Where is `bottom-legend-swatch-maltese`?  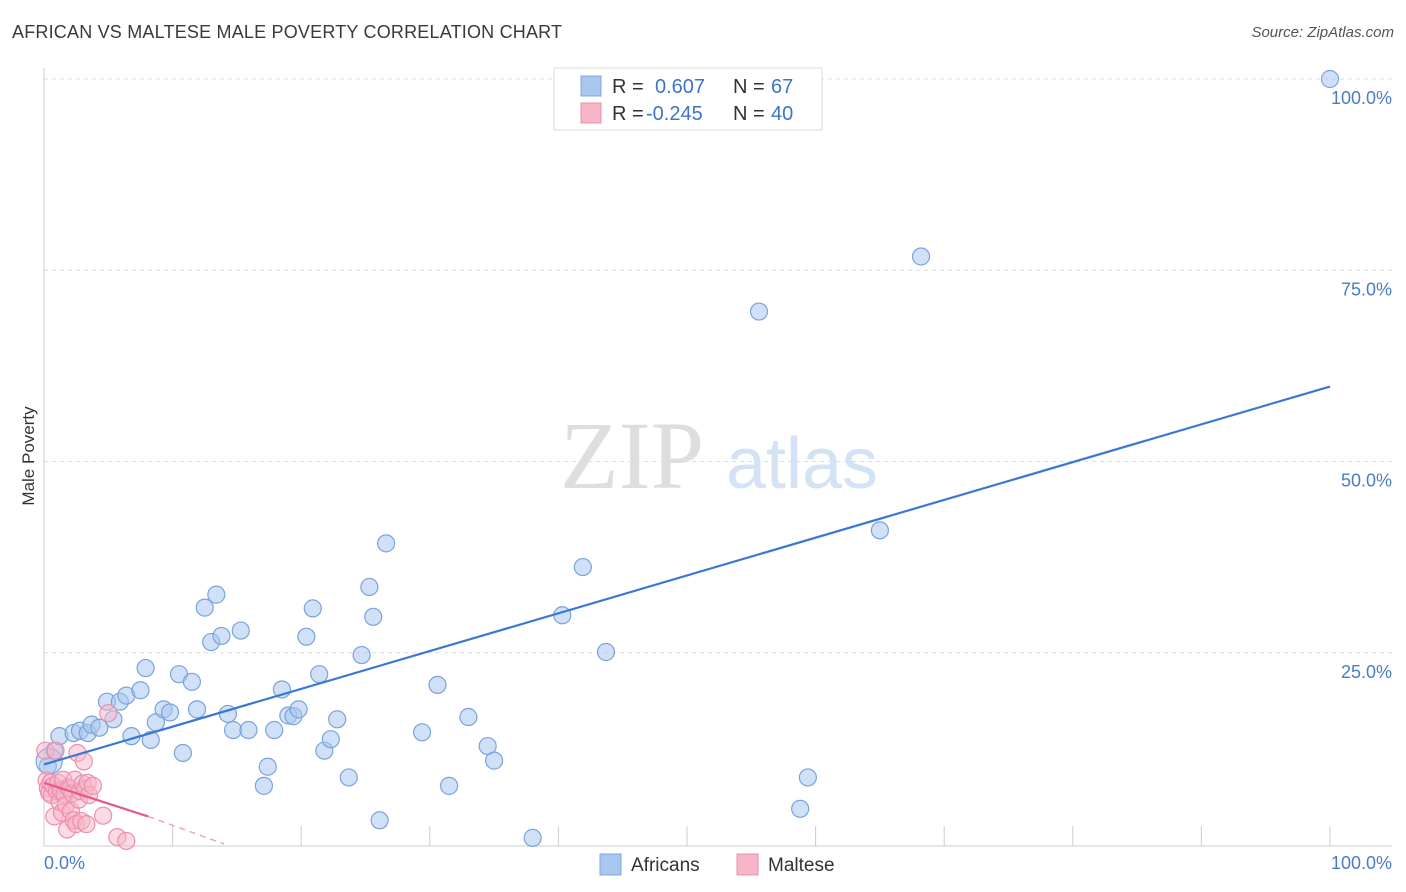 bottom-legend-swatch-maltese is located at coordinates (747, 864).